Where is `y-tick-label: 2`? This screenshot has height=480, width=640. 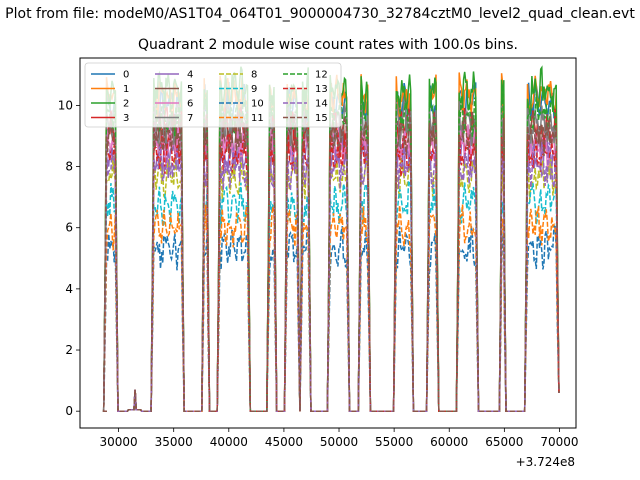 y-tick-label: 2 is located at coordinates (69, 350).